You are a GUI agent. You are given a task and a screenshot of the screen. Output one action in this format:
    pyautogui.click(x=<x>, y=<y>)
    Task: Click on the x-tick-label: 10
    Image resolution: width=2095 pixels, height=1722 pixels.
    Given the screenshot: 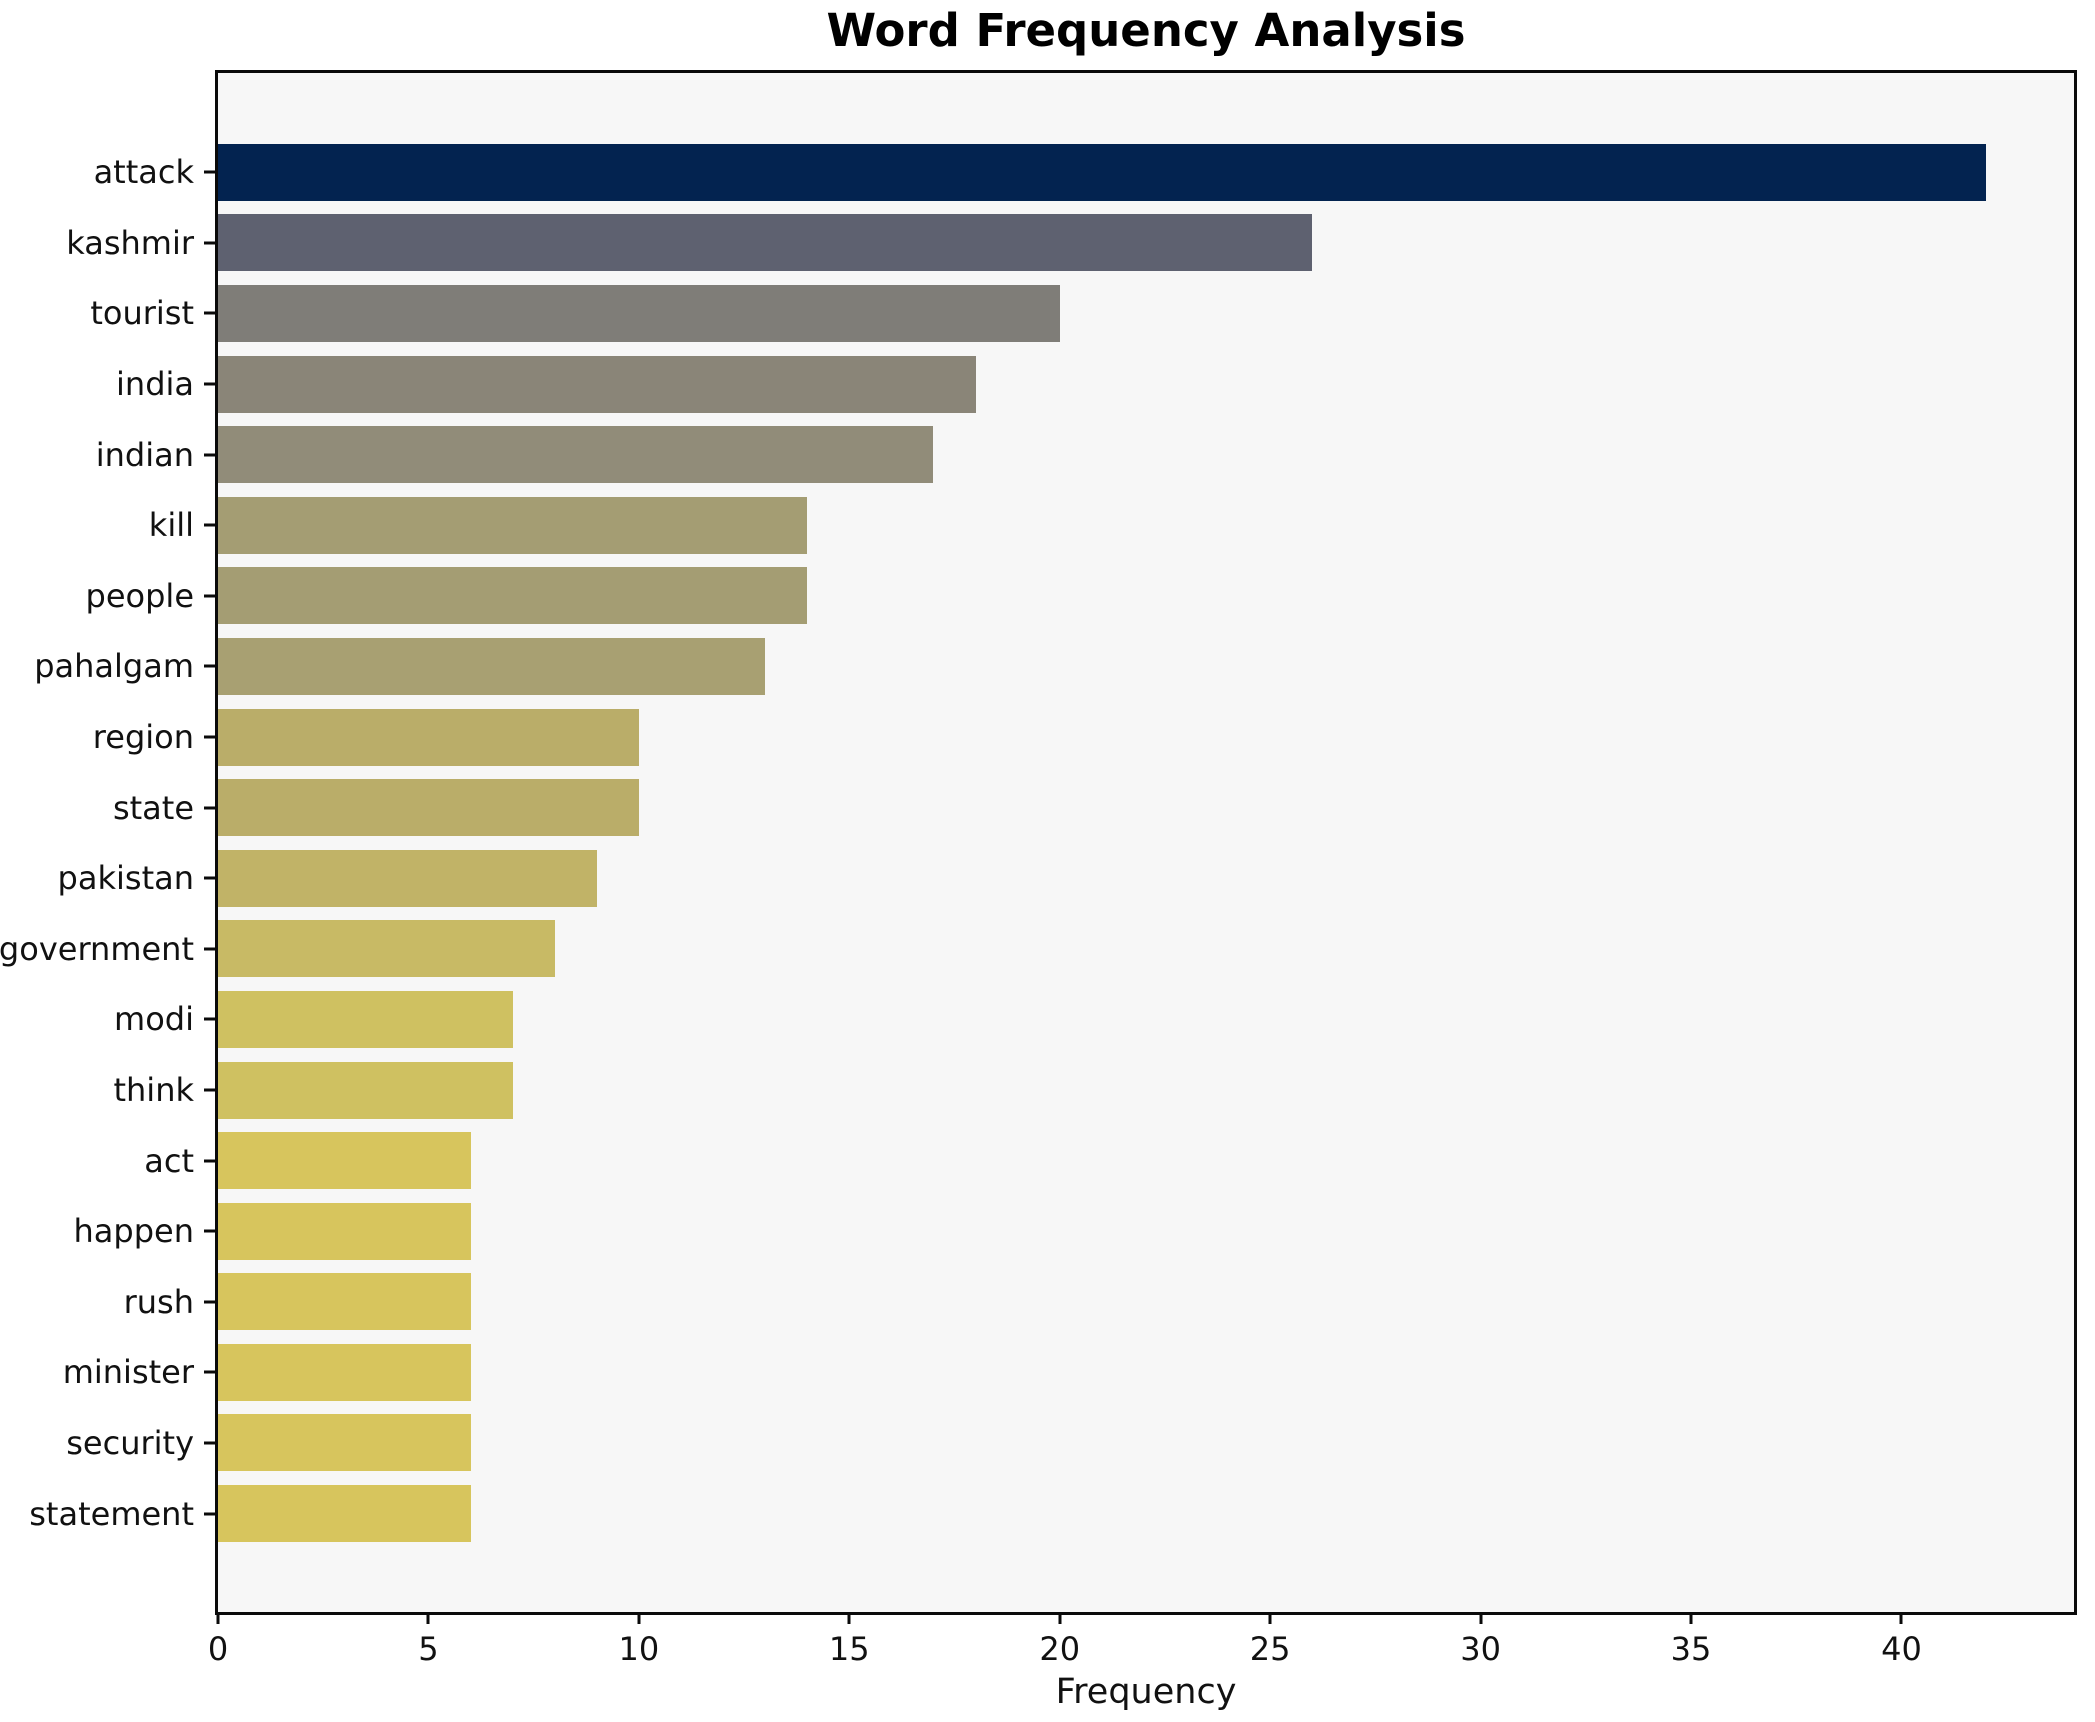 What is the action you would take?
    pyautogui.click(x=639, y=1649)
    